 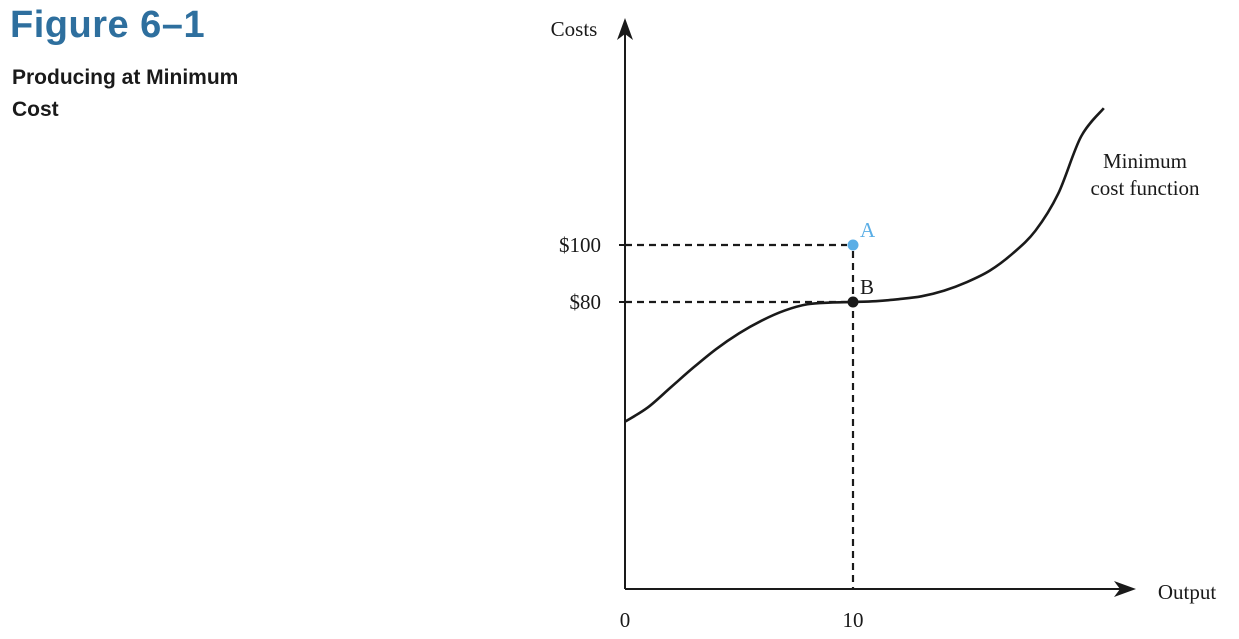 What do you see at coordinates (1187, 592) in the screenshot?
I see `x-axis-label: Output` at bounding box center [1187, 592].